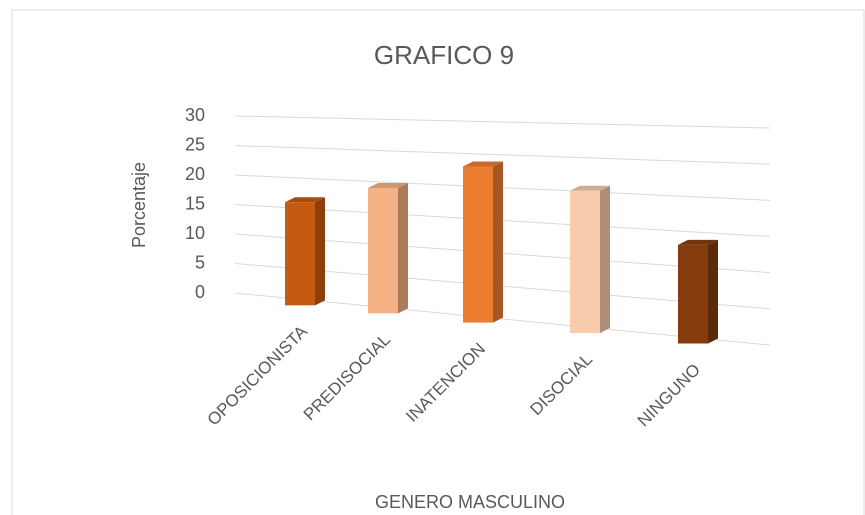 The height and width of the screenshot is (515, 865). I want to click on y-tick-label: 10, so click(195, 233).